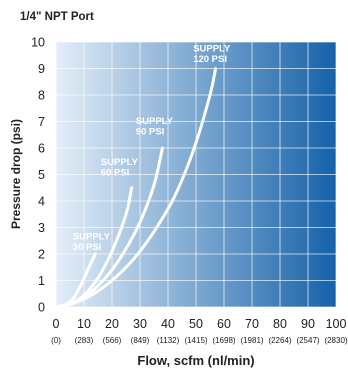 The height and width of the screenshot is (373, 348). I want to click on y-axis-ticks: 0 1 2 3 4 5 6 7 8 9 10, so click(38, 175).